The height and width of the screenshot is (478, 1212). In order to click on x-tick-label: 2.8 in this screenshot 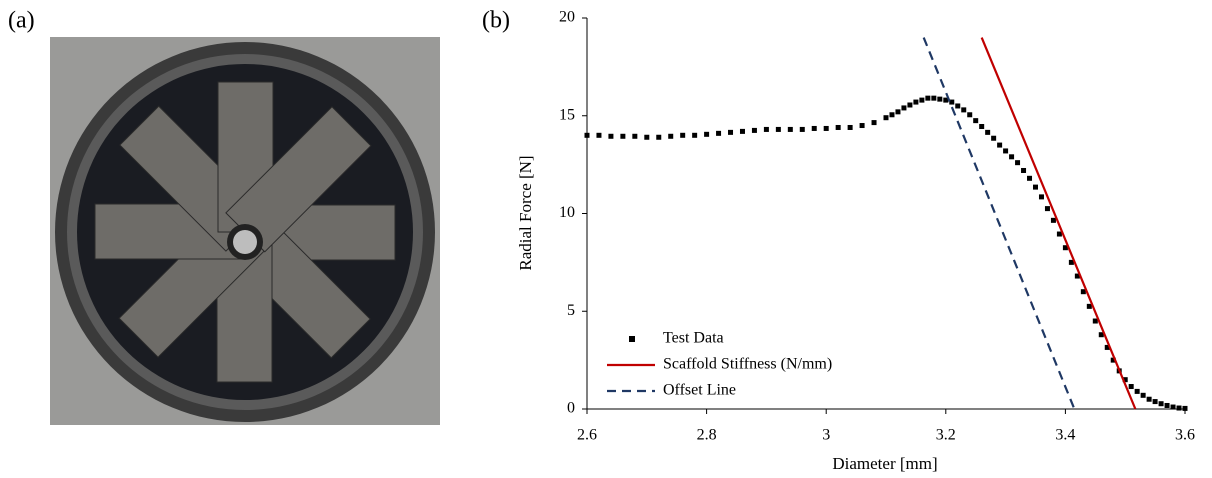, I will do `click(707, 435)`.